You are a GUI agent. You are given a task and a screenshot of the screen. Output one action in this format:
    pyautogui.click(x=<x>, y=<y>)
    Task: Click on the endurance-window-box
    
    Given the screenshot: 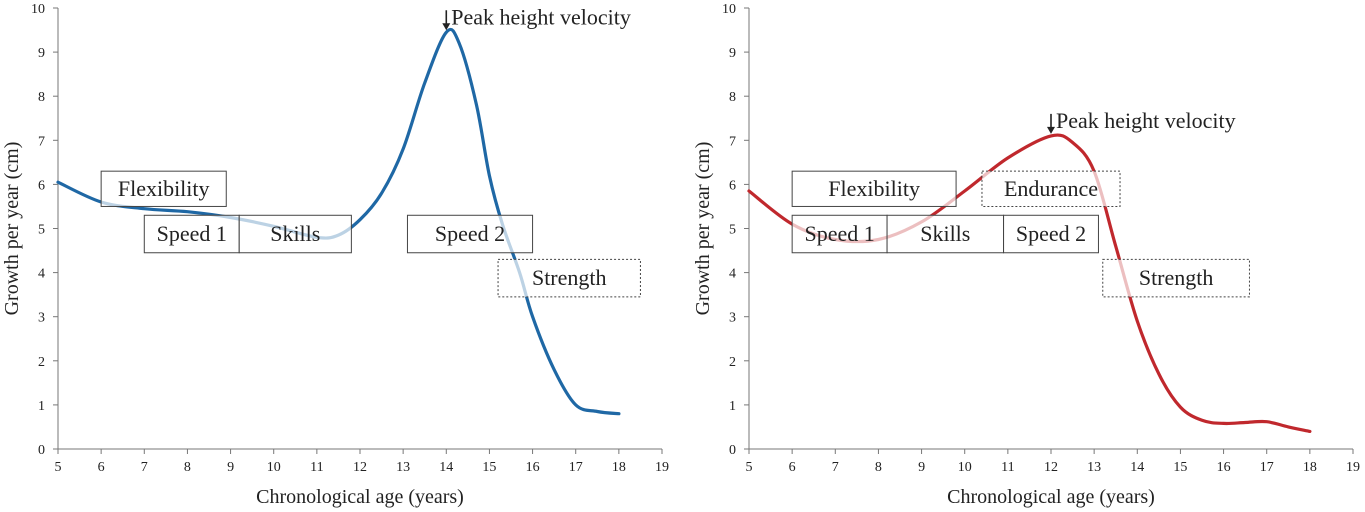 What is the action you would take?
    pyautogui.click(x=1051, y=188)
    